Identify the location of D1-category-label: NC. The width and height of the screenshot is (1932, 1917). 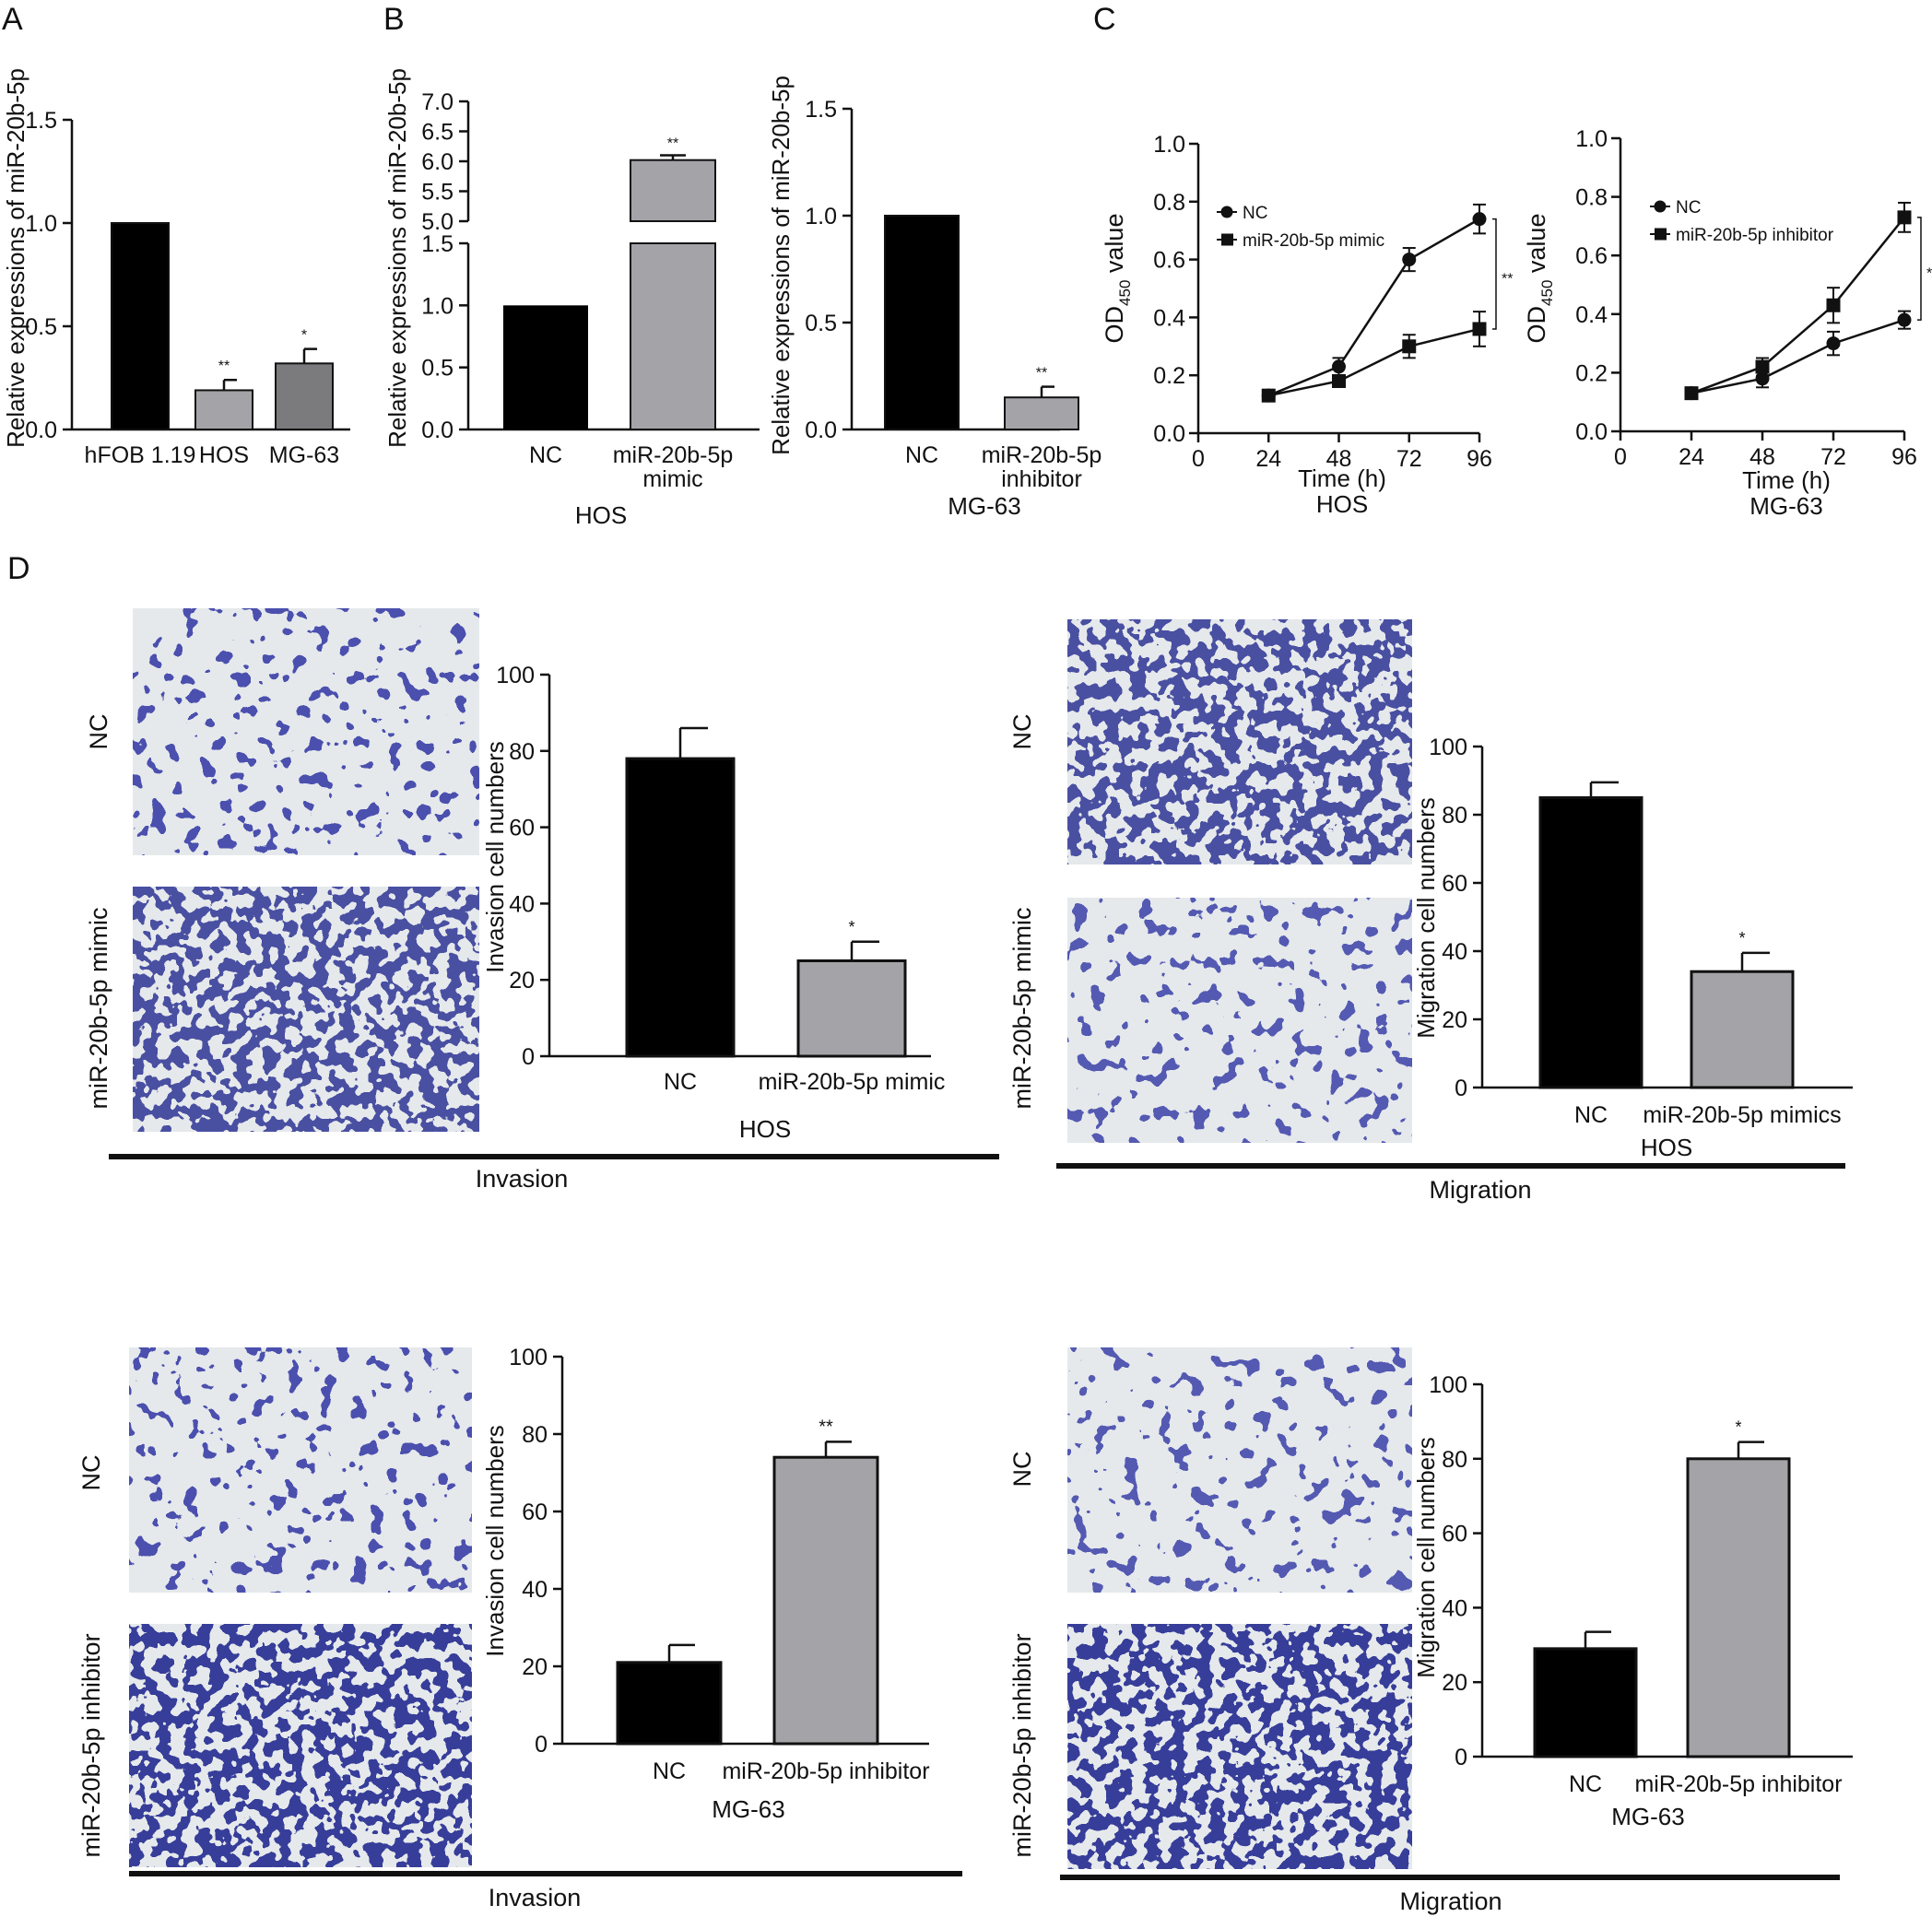
(680, 1082).